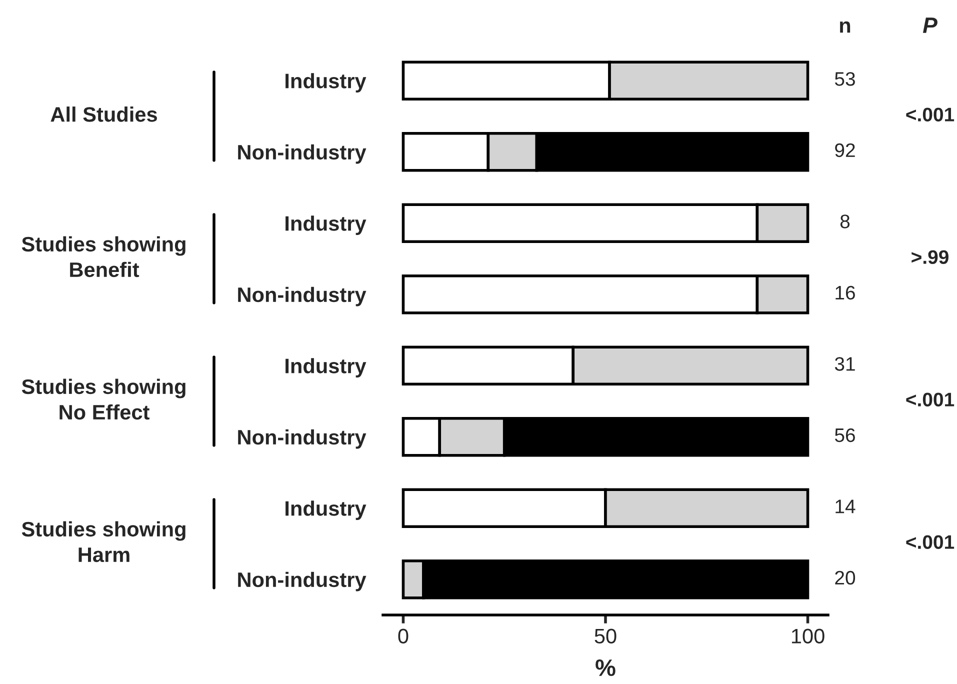 This screenshot has width=957, height=684. I want to click on text: 14, so click(846, 507).